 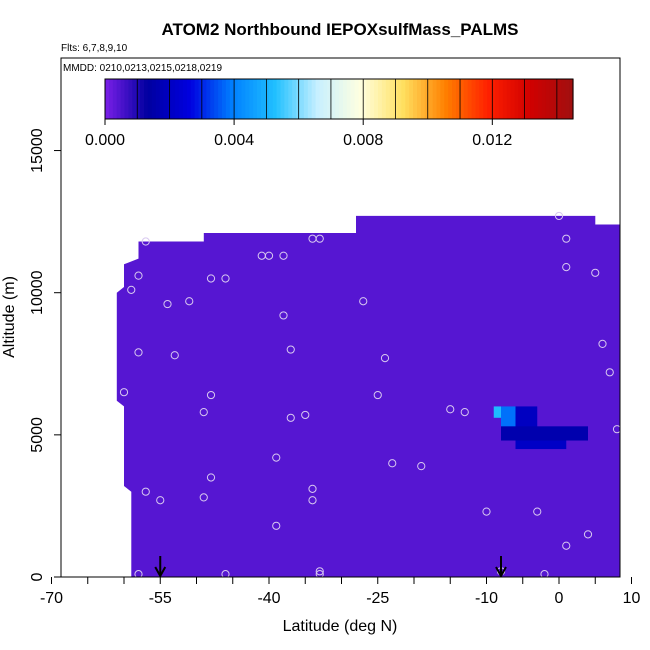 What do you see at coordinates (234, 140) in the screenshot?
I see `colorbar-tick-label: 0.004` at bounding box center [234, 140].